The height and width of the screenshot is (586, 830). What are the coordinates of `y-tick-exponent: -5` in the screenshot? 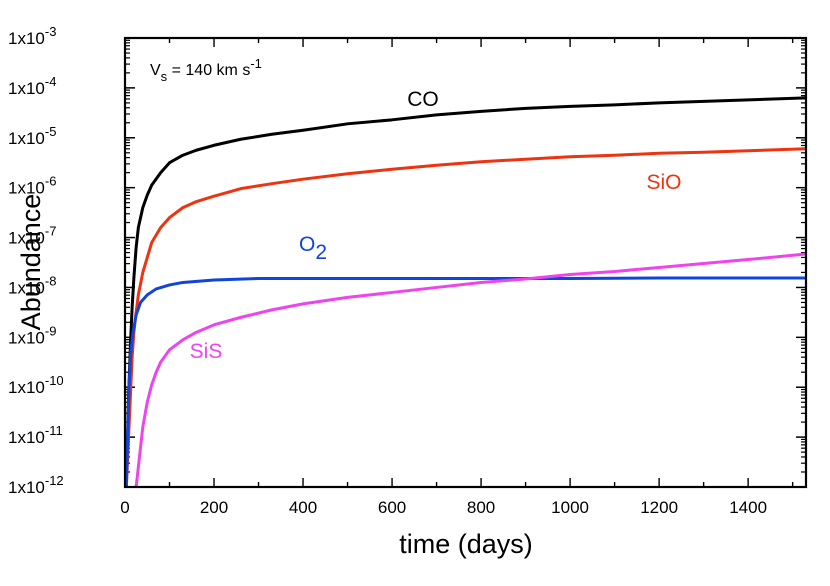 It's located at (51, 131).